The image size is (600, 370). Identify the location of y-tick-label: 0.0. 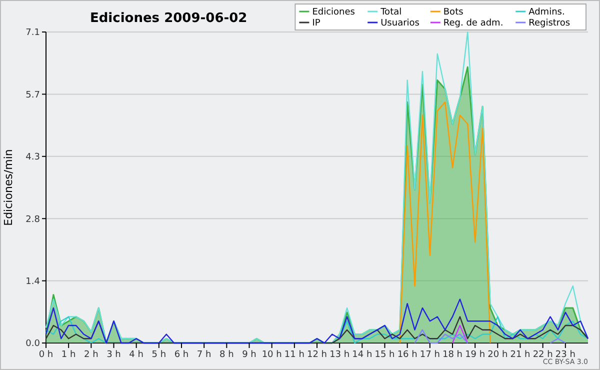
(33, 344).